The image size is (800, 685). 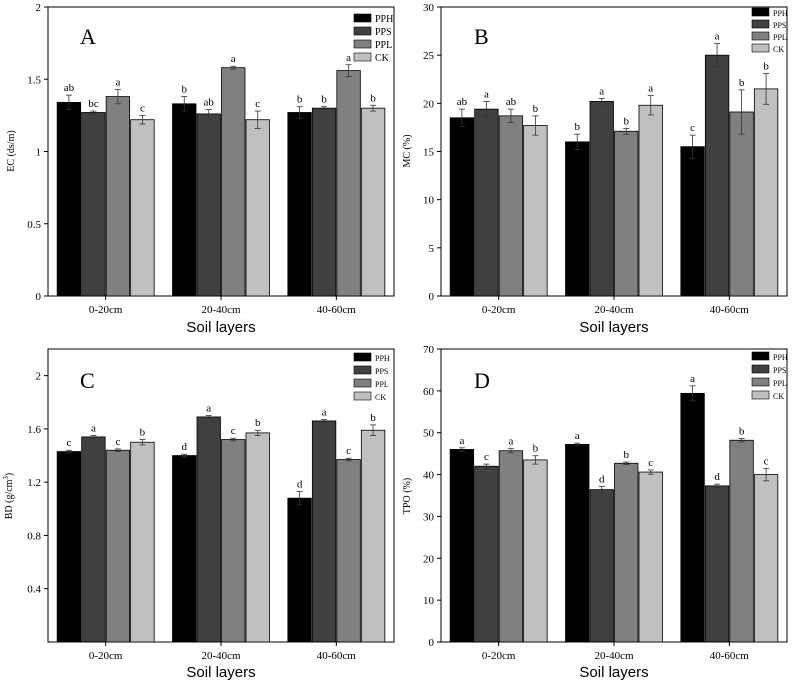 What do you see at coordinates (34, 590) in the screenshot?
I see `y-tick-label: 0.4` at bounding box center [34, 590].